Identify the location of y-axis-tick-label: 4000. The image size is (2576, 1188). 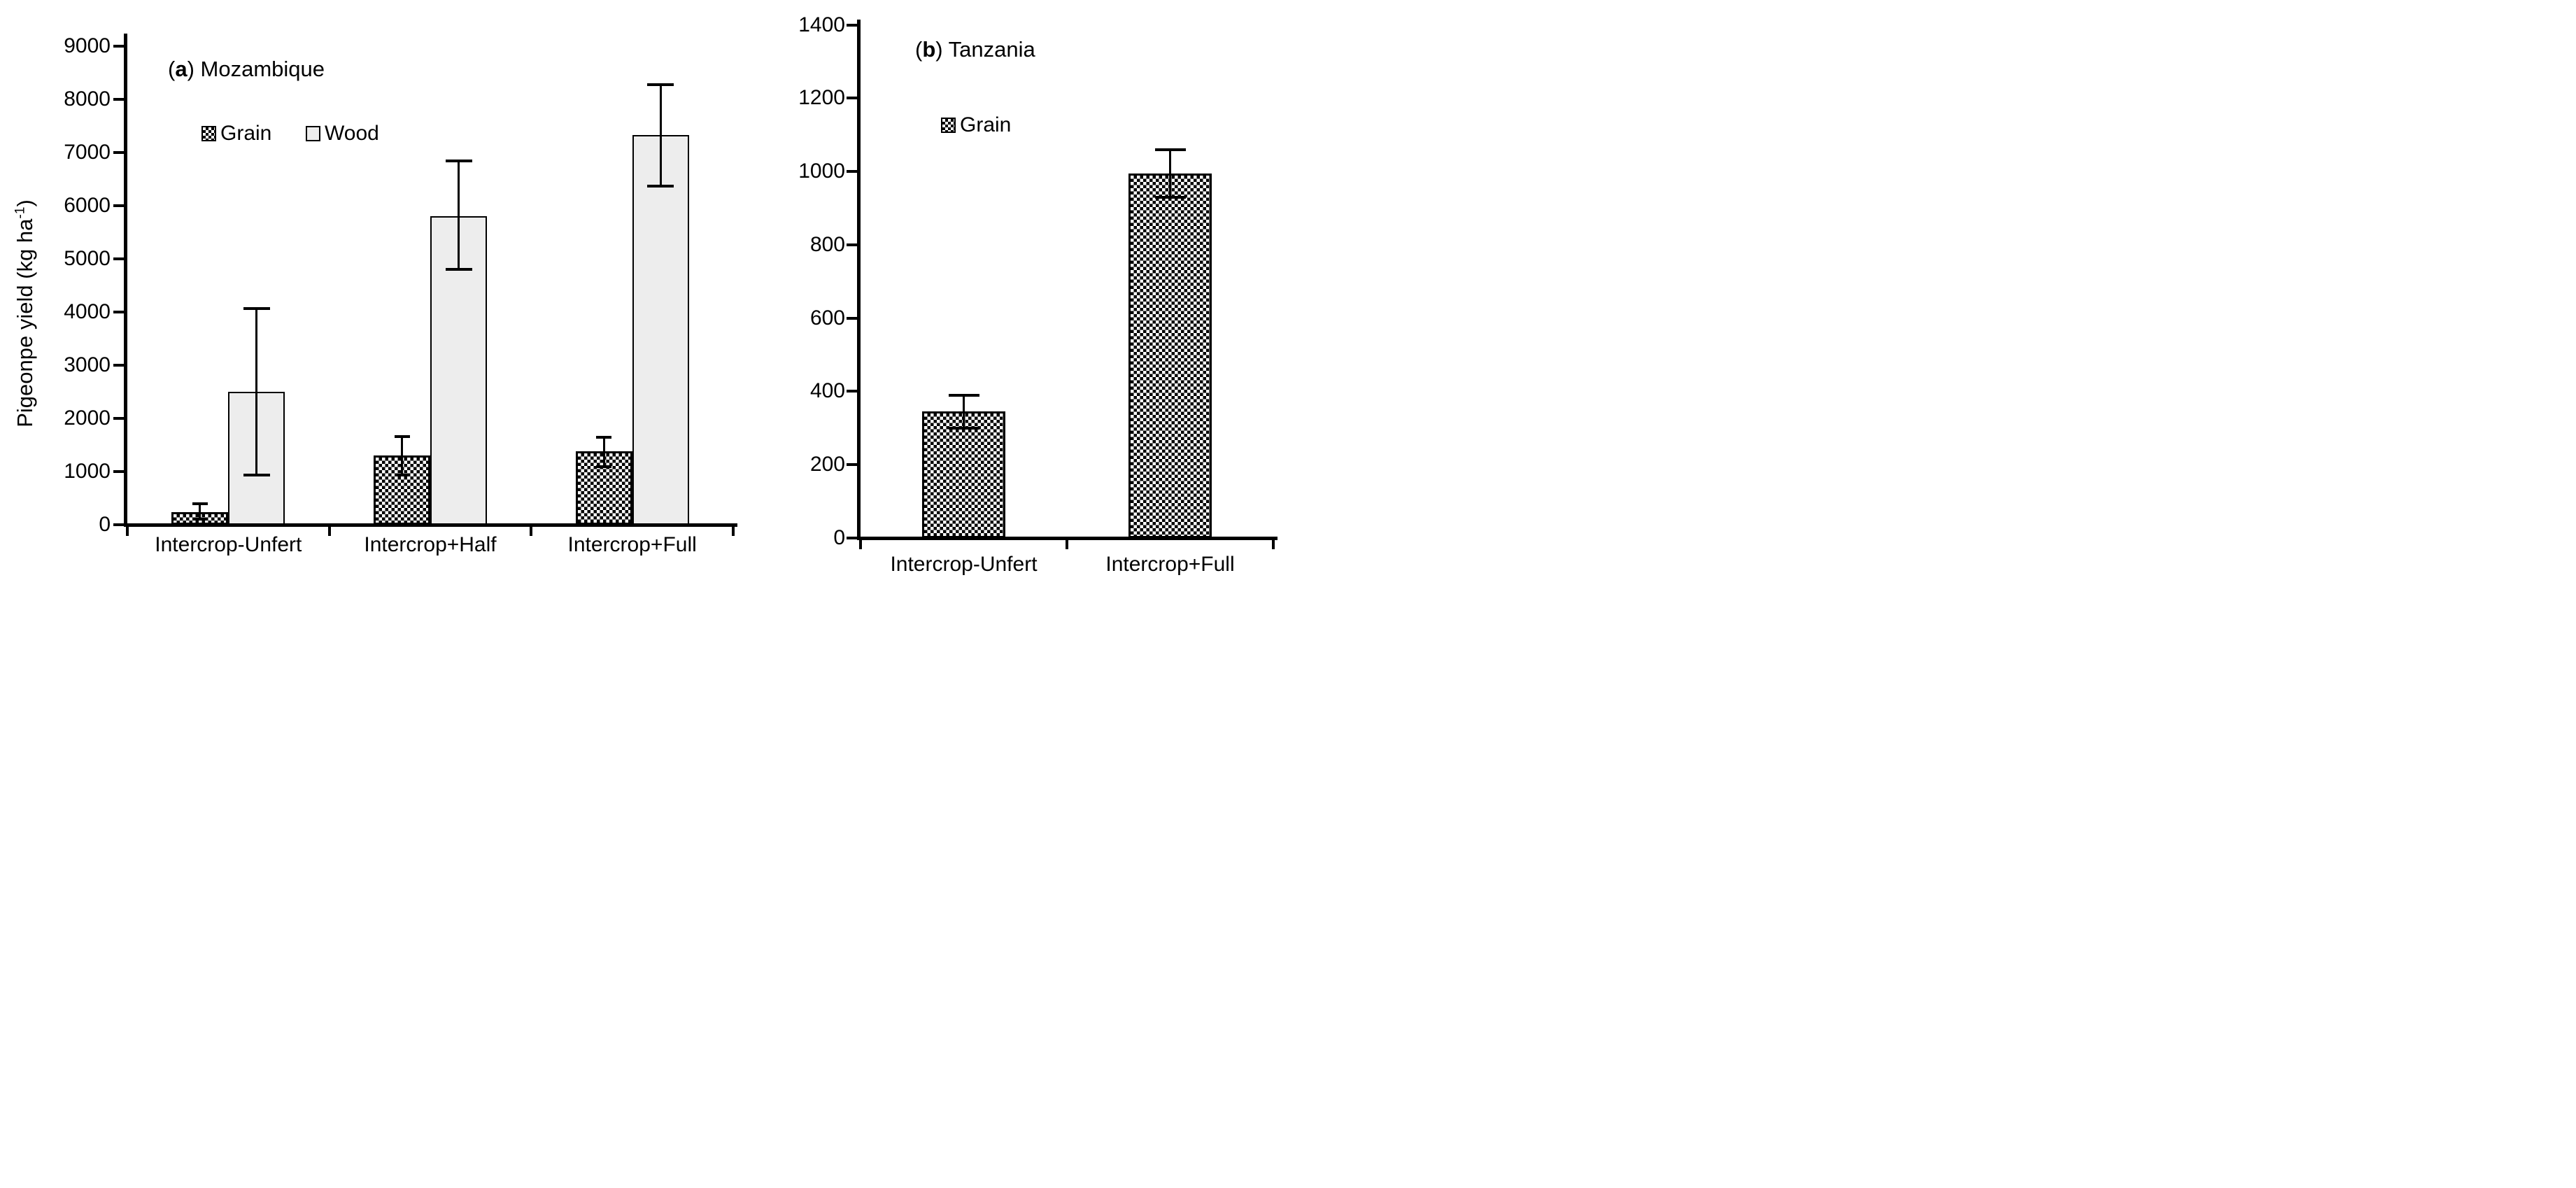
(87, 311).